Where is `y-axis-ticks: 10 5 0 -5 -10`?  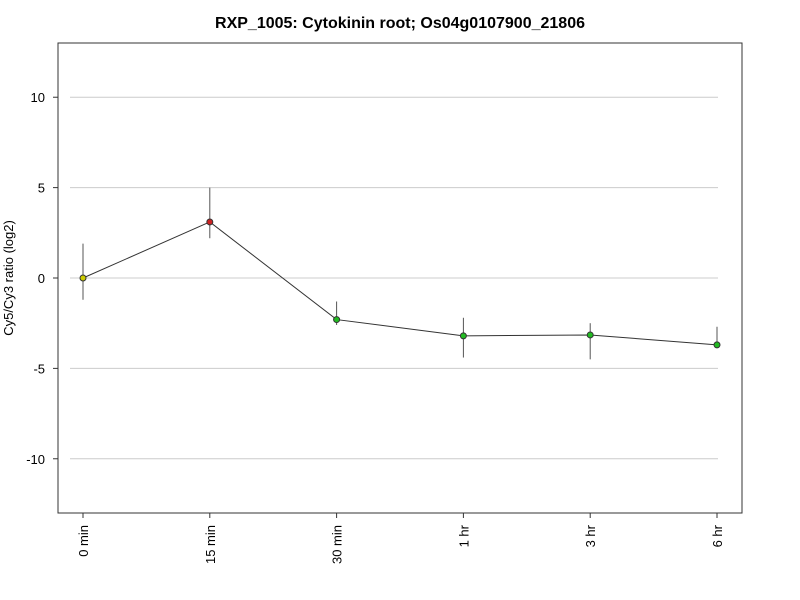
y-axis-ticks: 10 5 0 -5 -10 is located at coordinates (42, 278).